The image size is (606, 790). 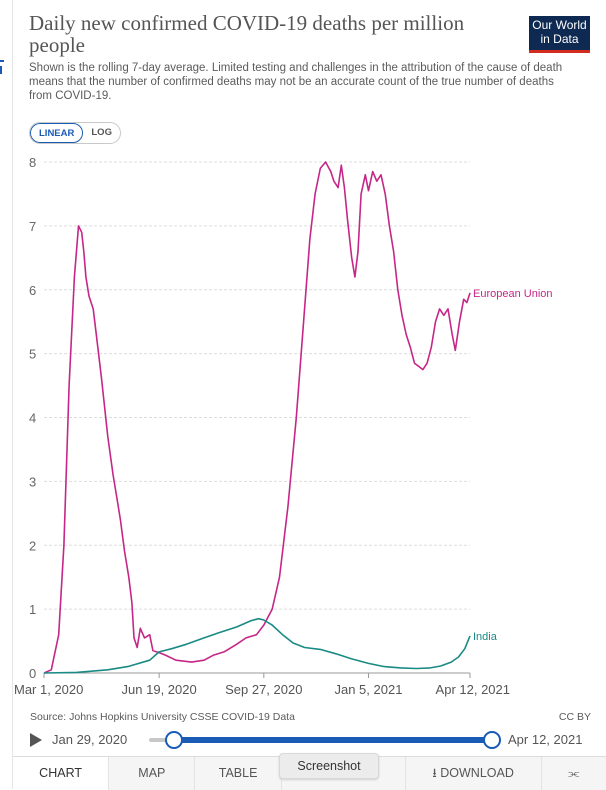 What do you see at coordinates (32, 226) in the screenshot?
I see `y-tick-label: 7` at bounding box center [32, 226].